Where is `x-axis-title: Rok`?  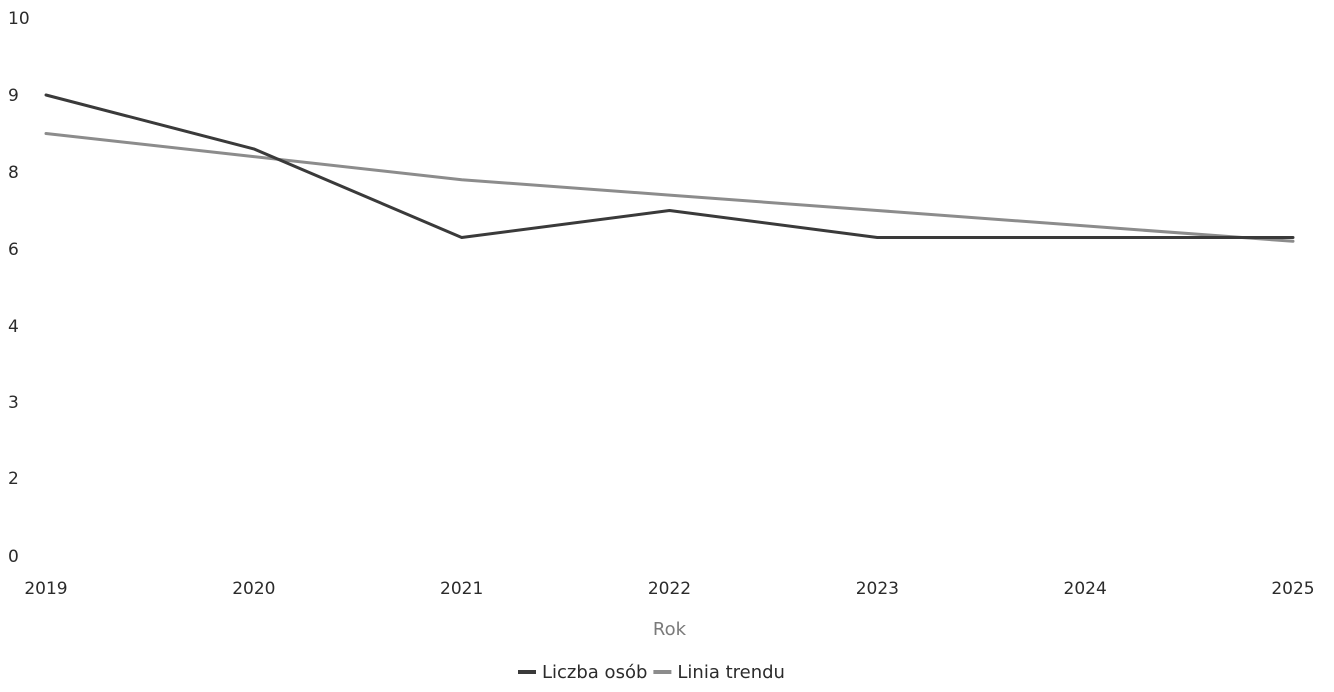
x-axis-title: Rok is located at coordinates (670, 629).